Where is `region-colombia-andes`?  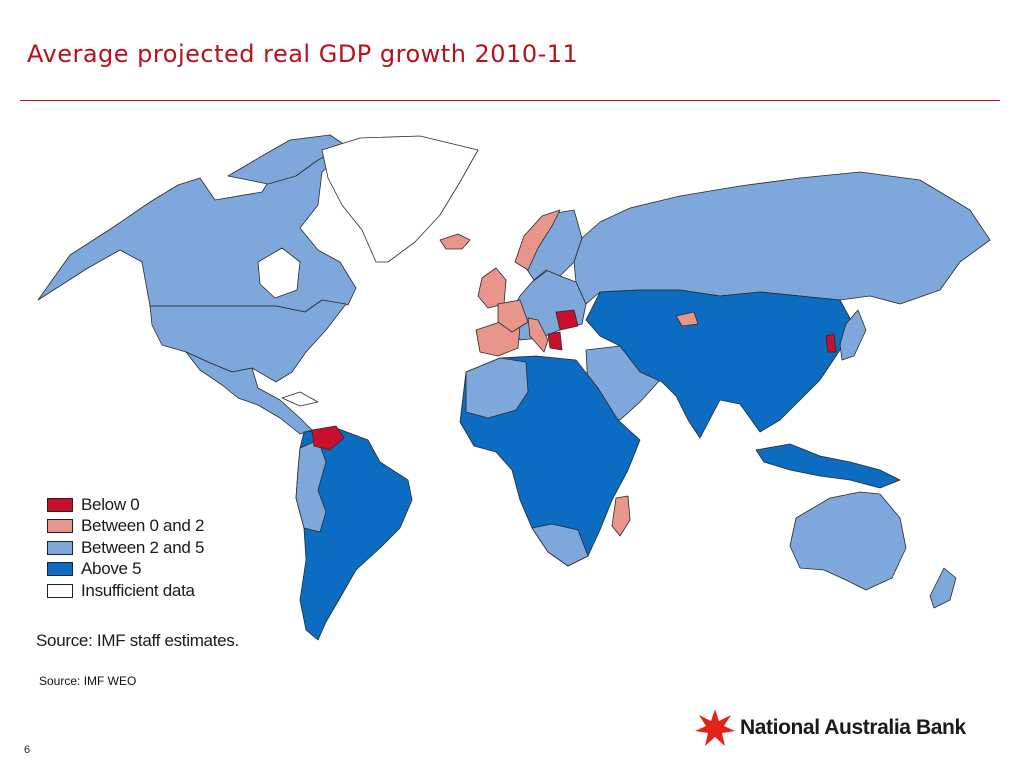
region-colombia-andes is located at coordinates (311, 486).